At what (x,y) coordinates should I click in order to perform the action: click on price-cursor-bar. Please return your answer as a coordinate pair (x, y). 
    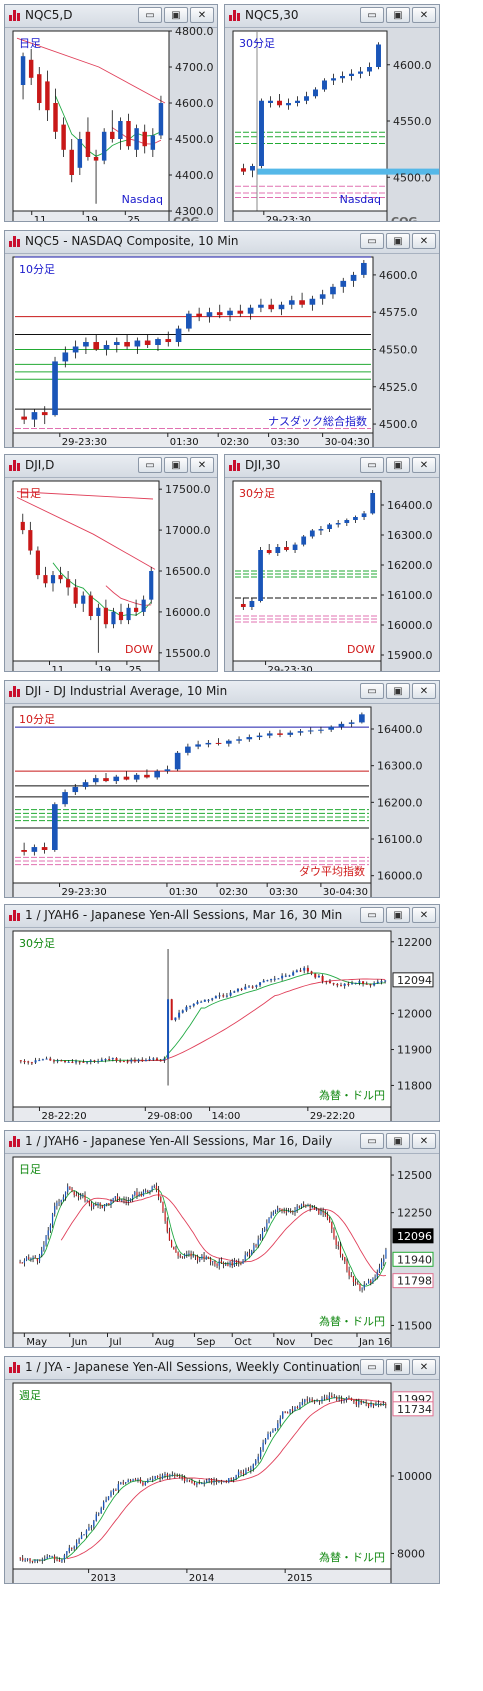
    Looking at the image, I should click on (348, 171).